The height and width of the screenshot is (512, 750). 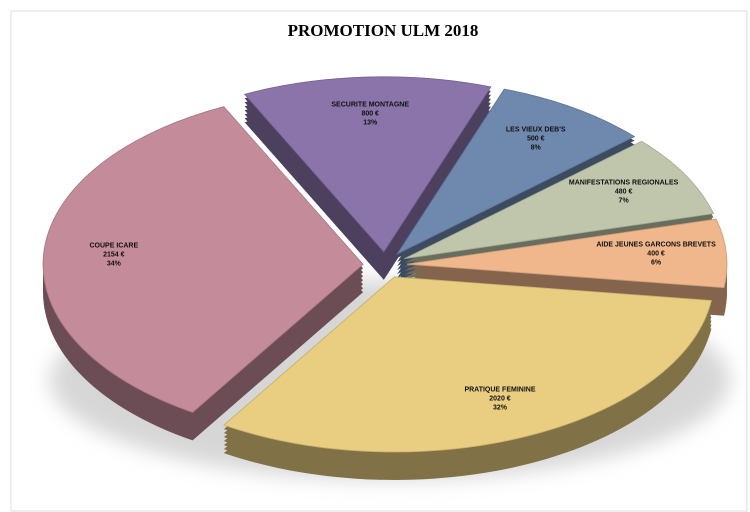 What do you see at coordinates (370, 123) in the screenshot?
I see `slice-percent: 13%` at bounding box center [370, 123].